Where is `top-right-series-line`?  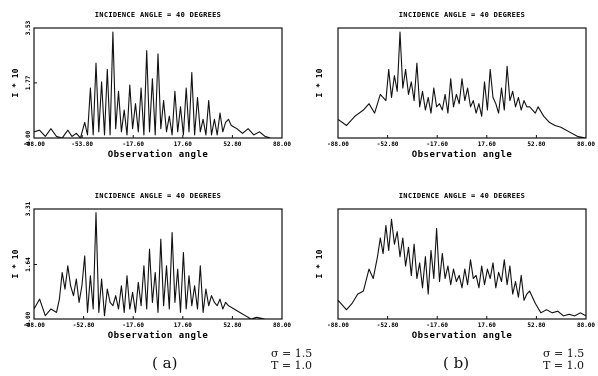 top-right-series-line is located at coordinates (462, 85).